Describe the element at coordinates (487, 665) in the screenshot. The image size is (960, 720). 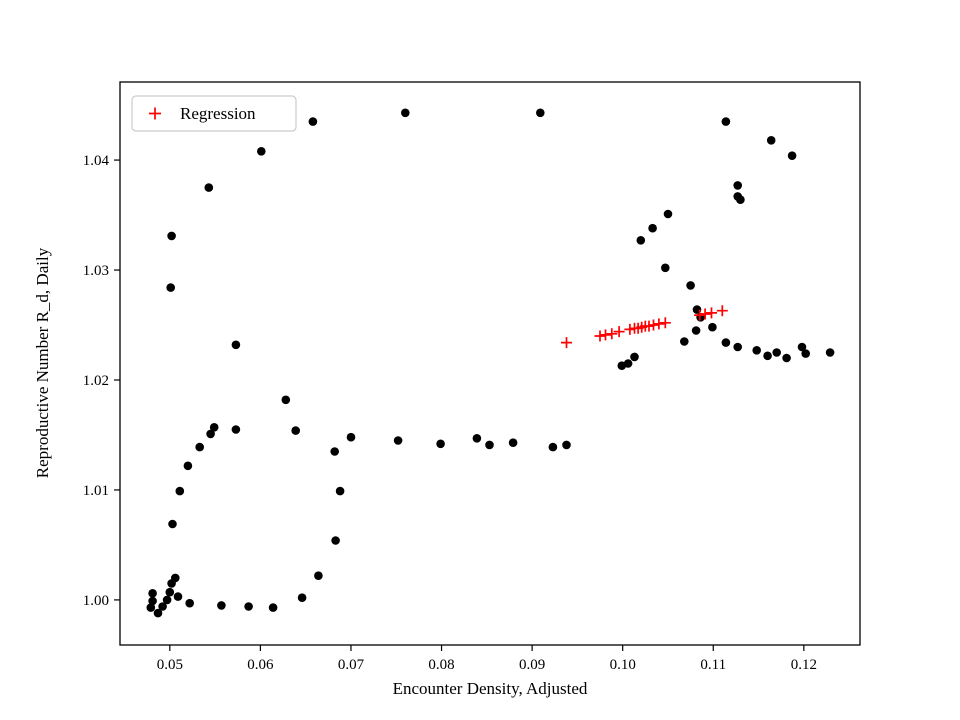
I see `x-tick-labels: 0.05 0.06 0.07 0.08 0.09 0.10 0.11 0.12` at that location.